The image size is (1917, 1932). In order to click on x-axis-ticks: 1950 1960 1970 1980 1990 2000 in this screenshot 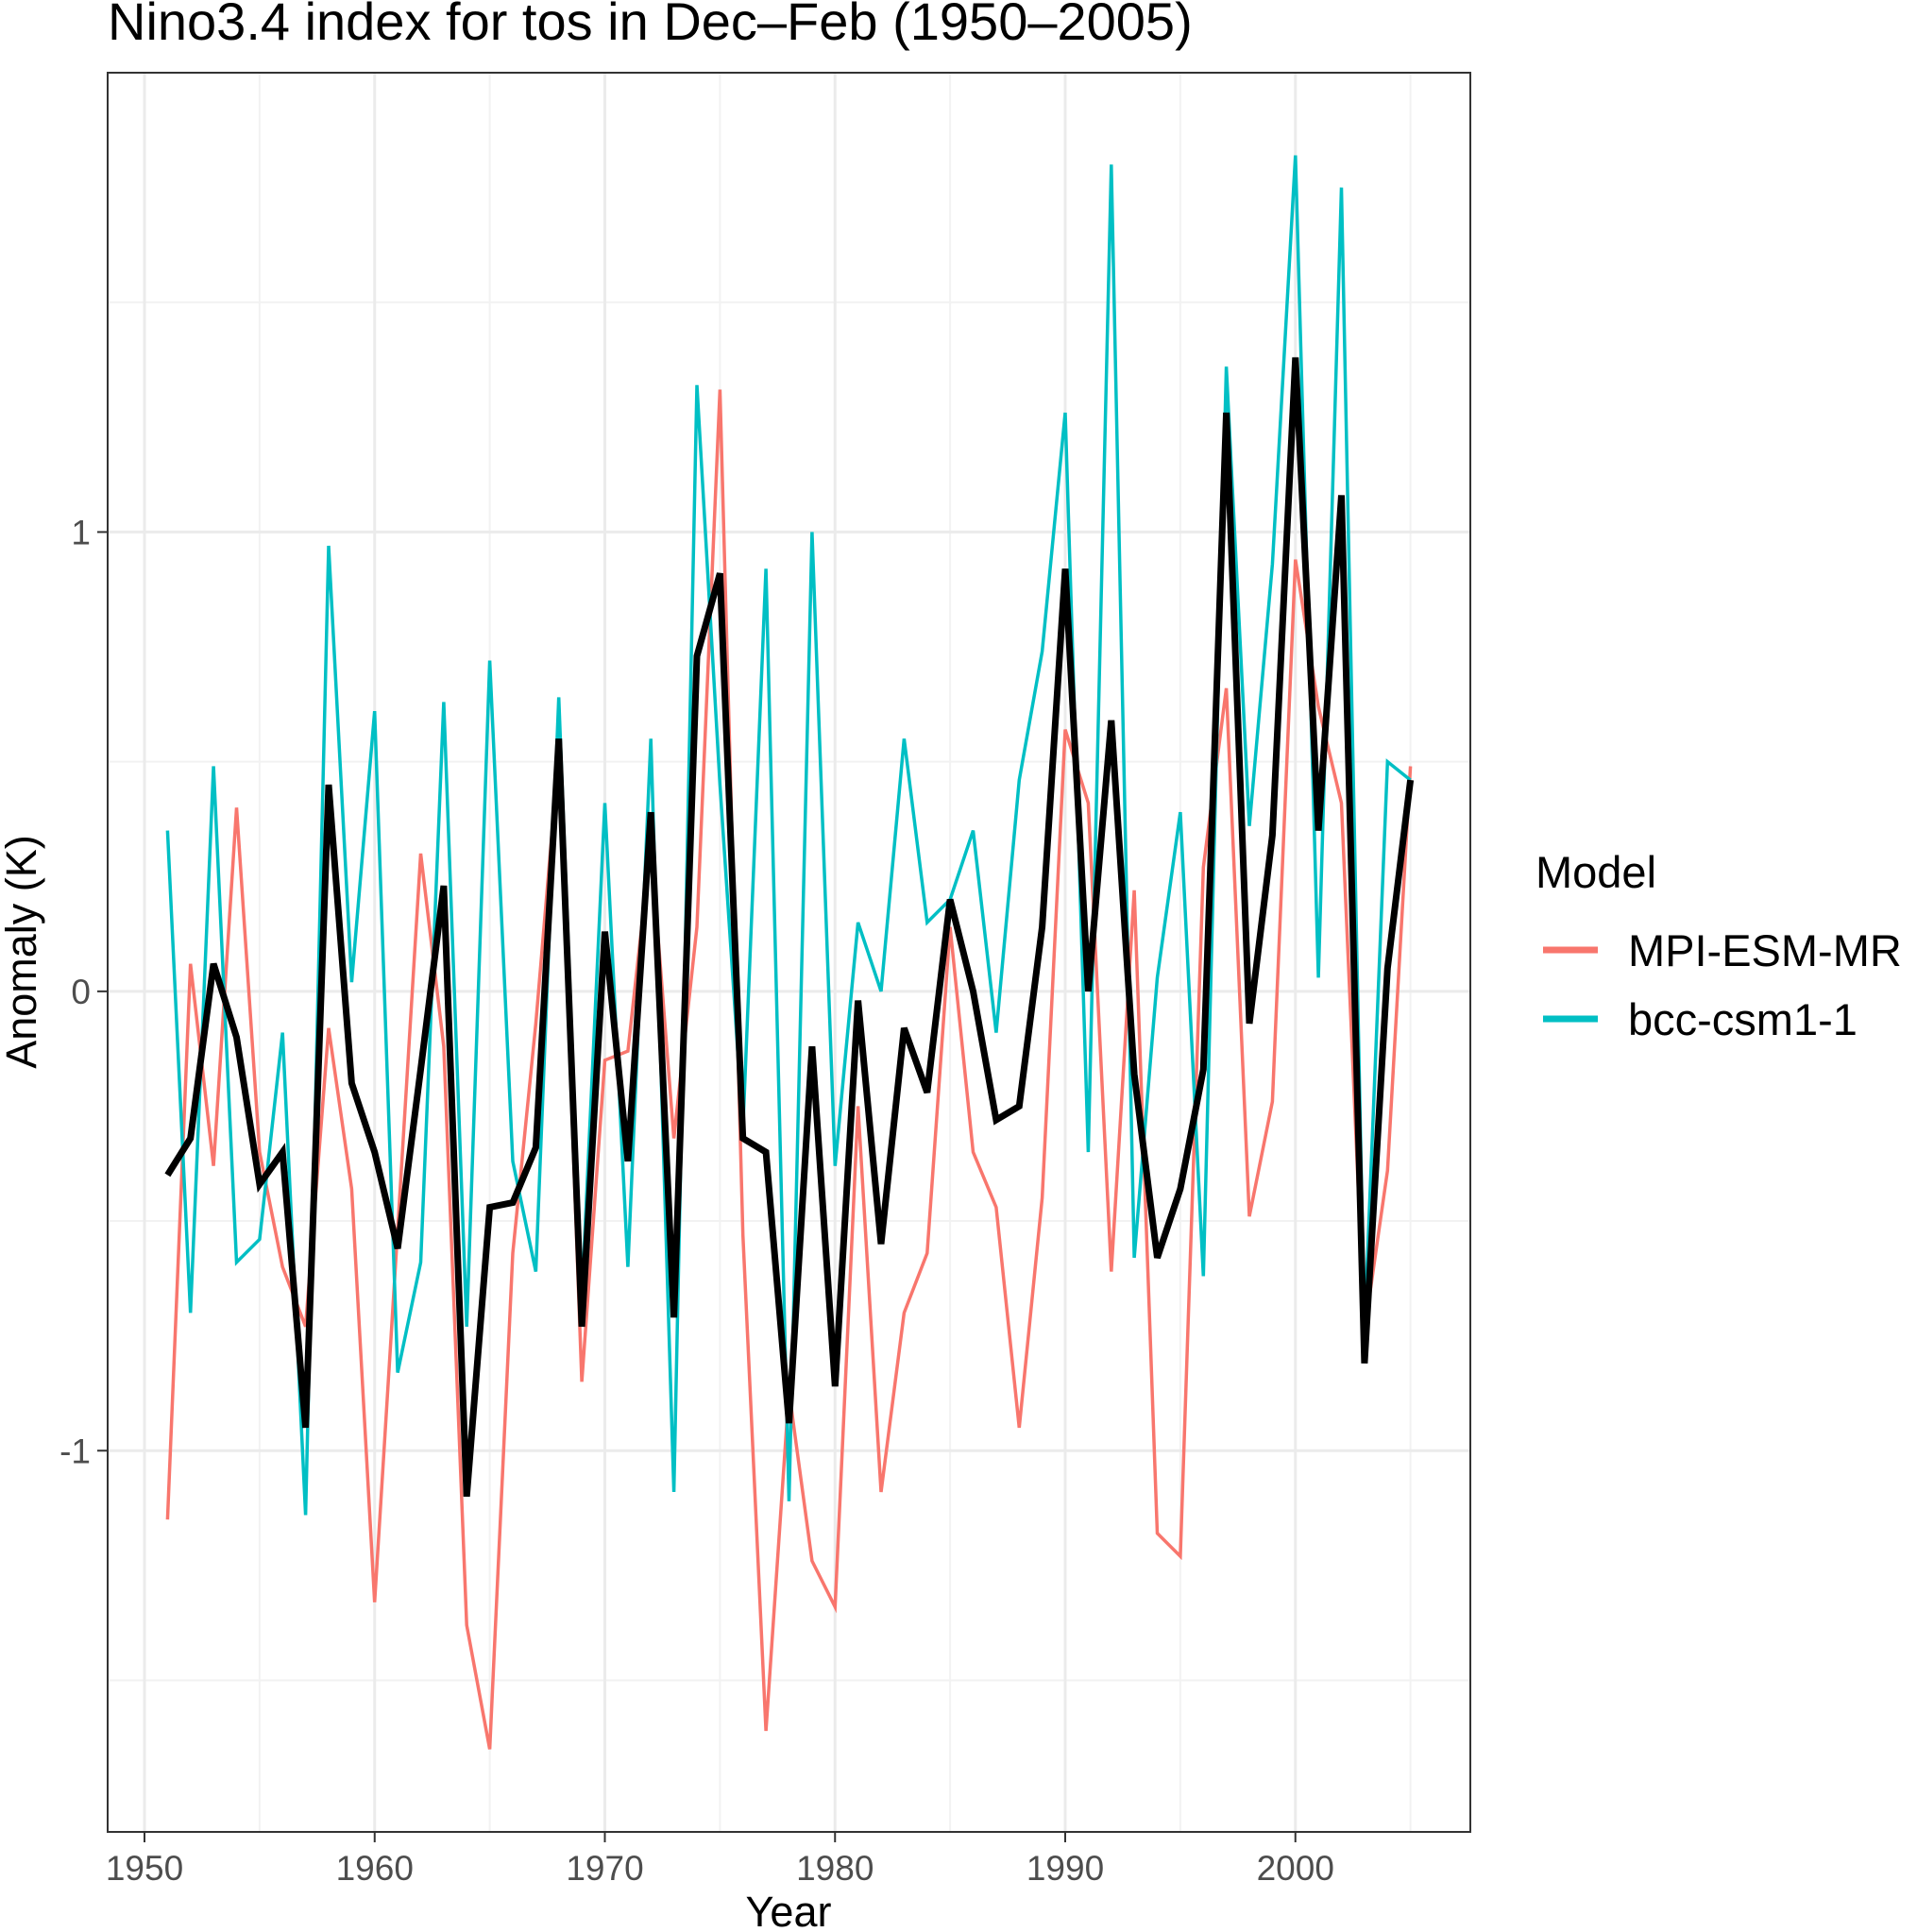, I will do `click(720, 1860)`.